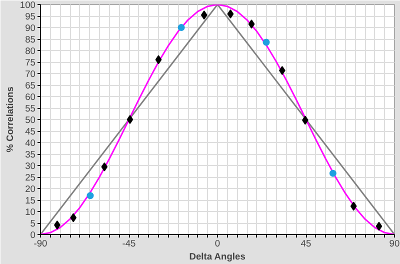 This screenshot has width=400, height=264. I want to click on y-tick-label: 30, so click(30, 166).